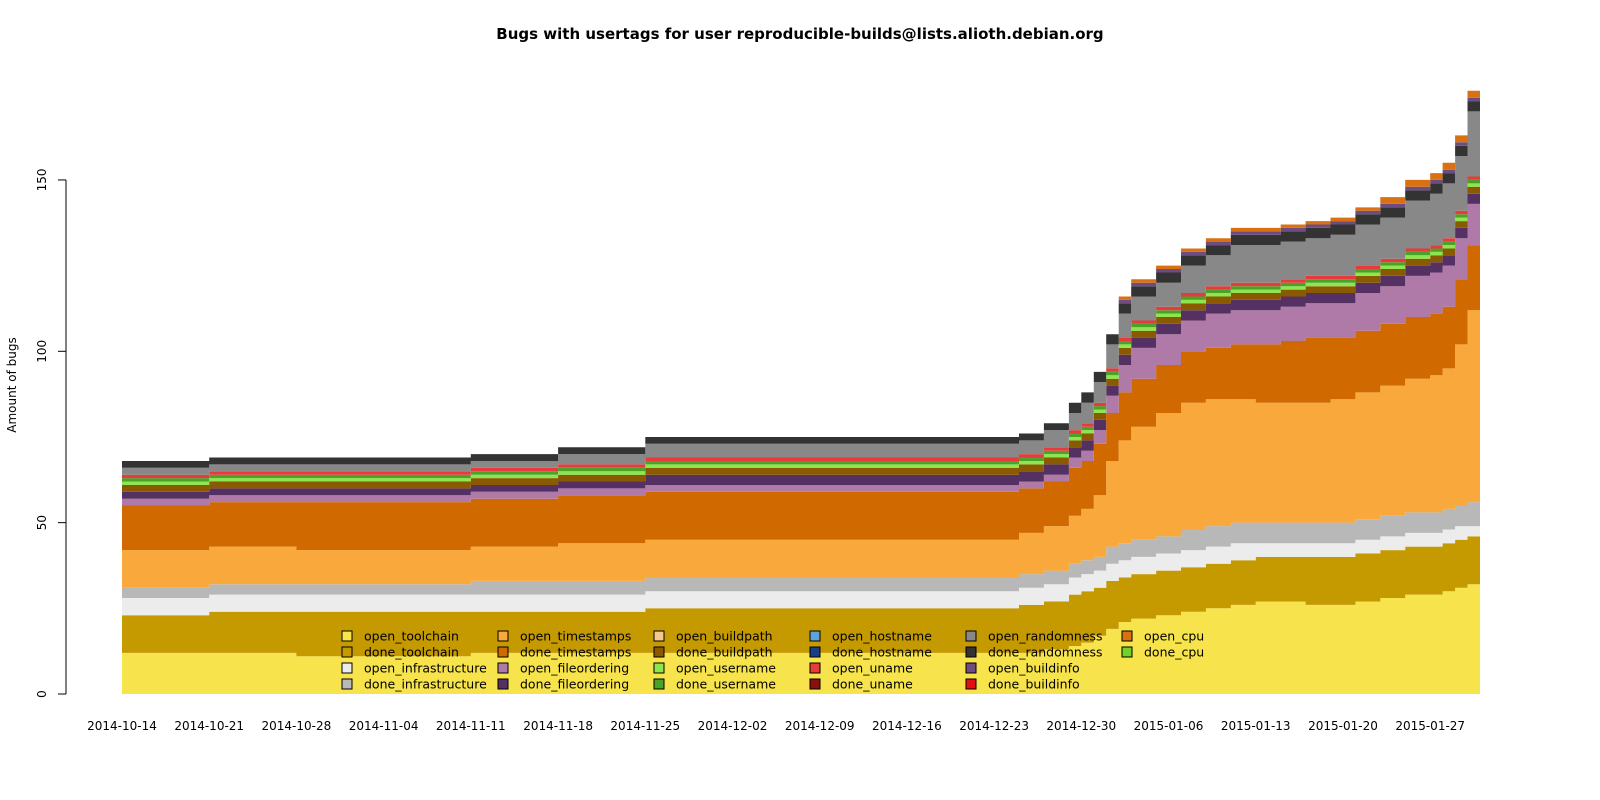 Image resolution: width=1600 pixels, height=800 pixels. Describe the element at coordinates (51, 433) in the screenshot. I see `y-axis: 0 50 100 150` at that location.